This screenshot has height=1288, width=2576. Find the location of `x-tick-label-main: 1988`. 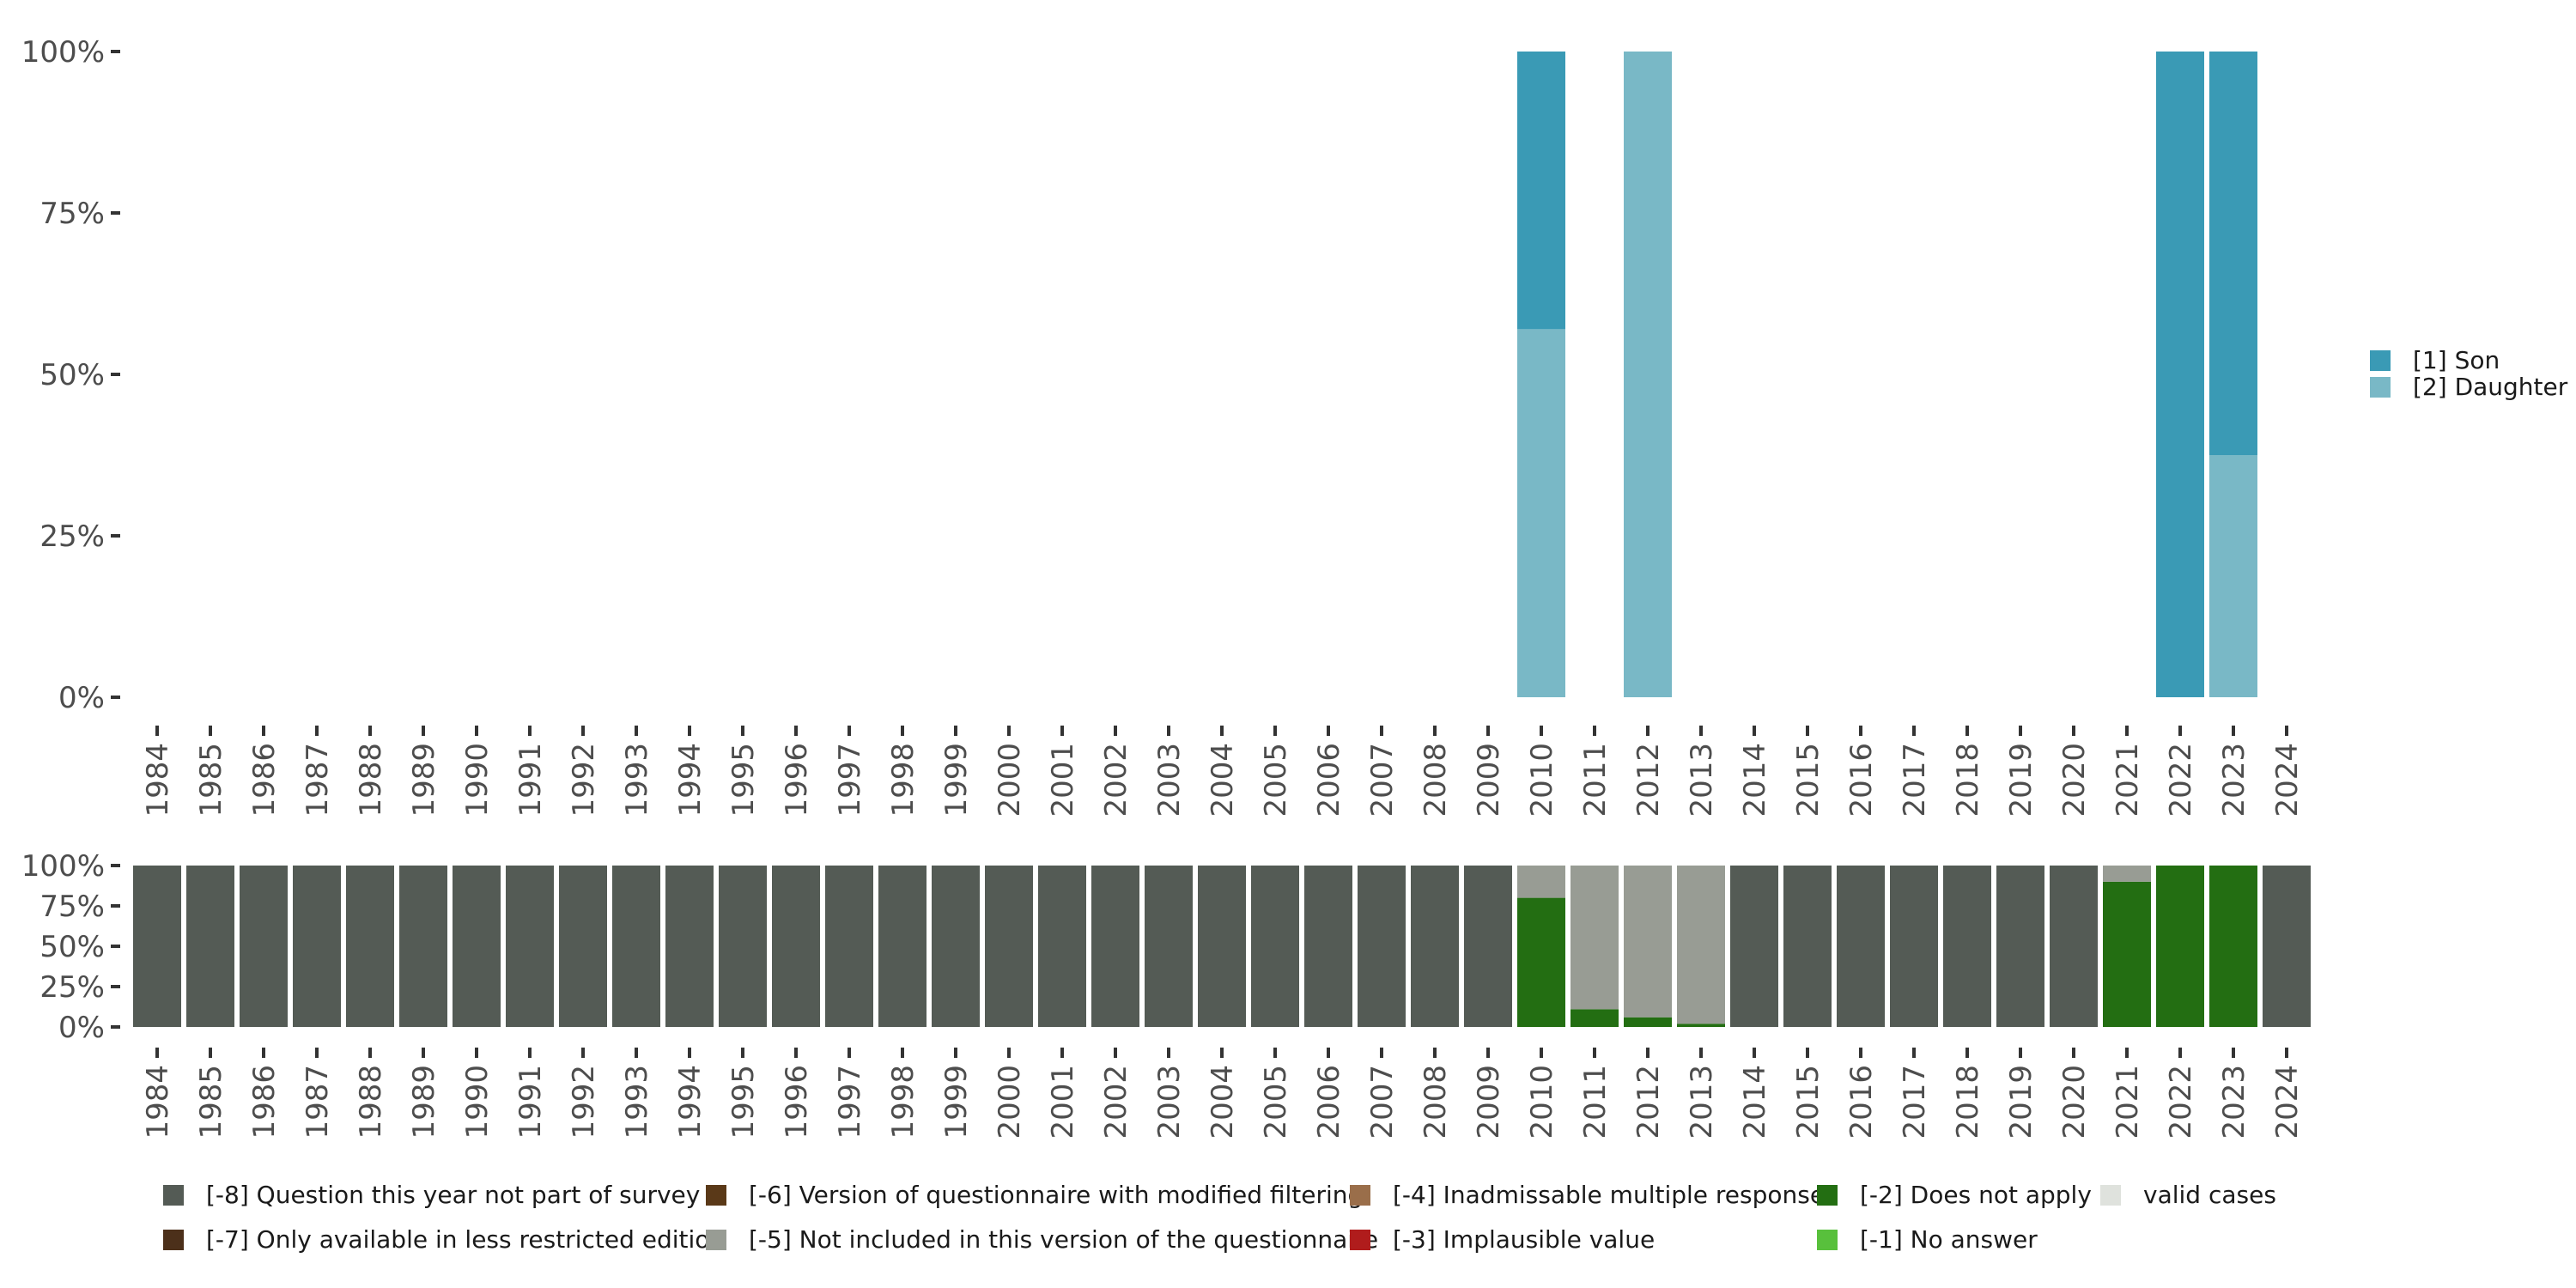

x-tick-label-main: 1988 is located at coordinates (371, 780).